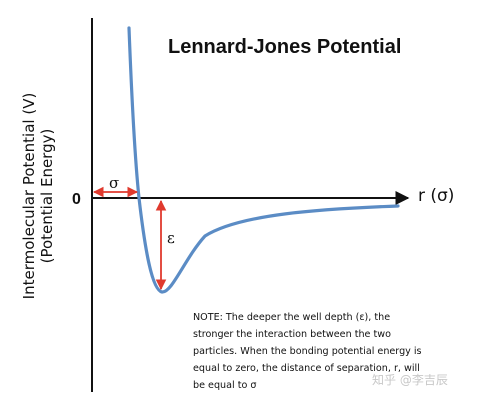  What do you see at coordinates (76, 199) in the screenshot?
I see `zero-label: 0` at bounding box center [76, 199].